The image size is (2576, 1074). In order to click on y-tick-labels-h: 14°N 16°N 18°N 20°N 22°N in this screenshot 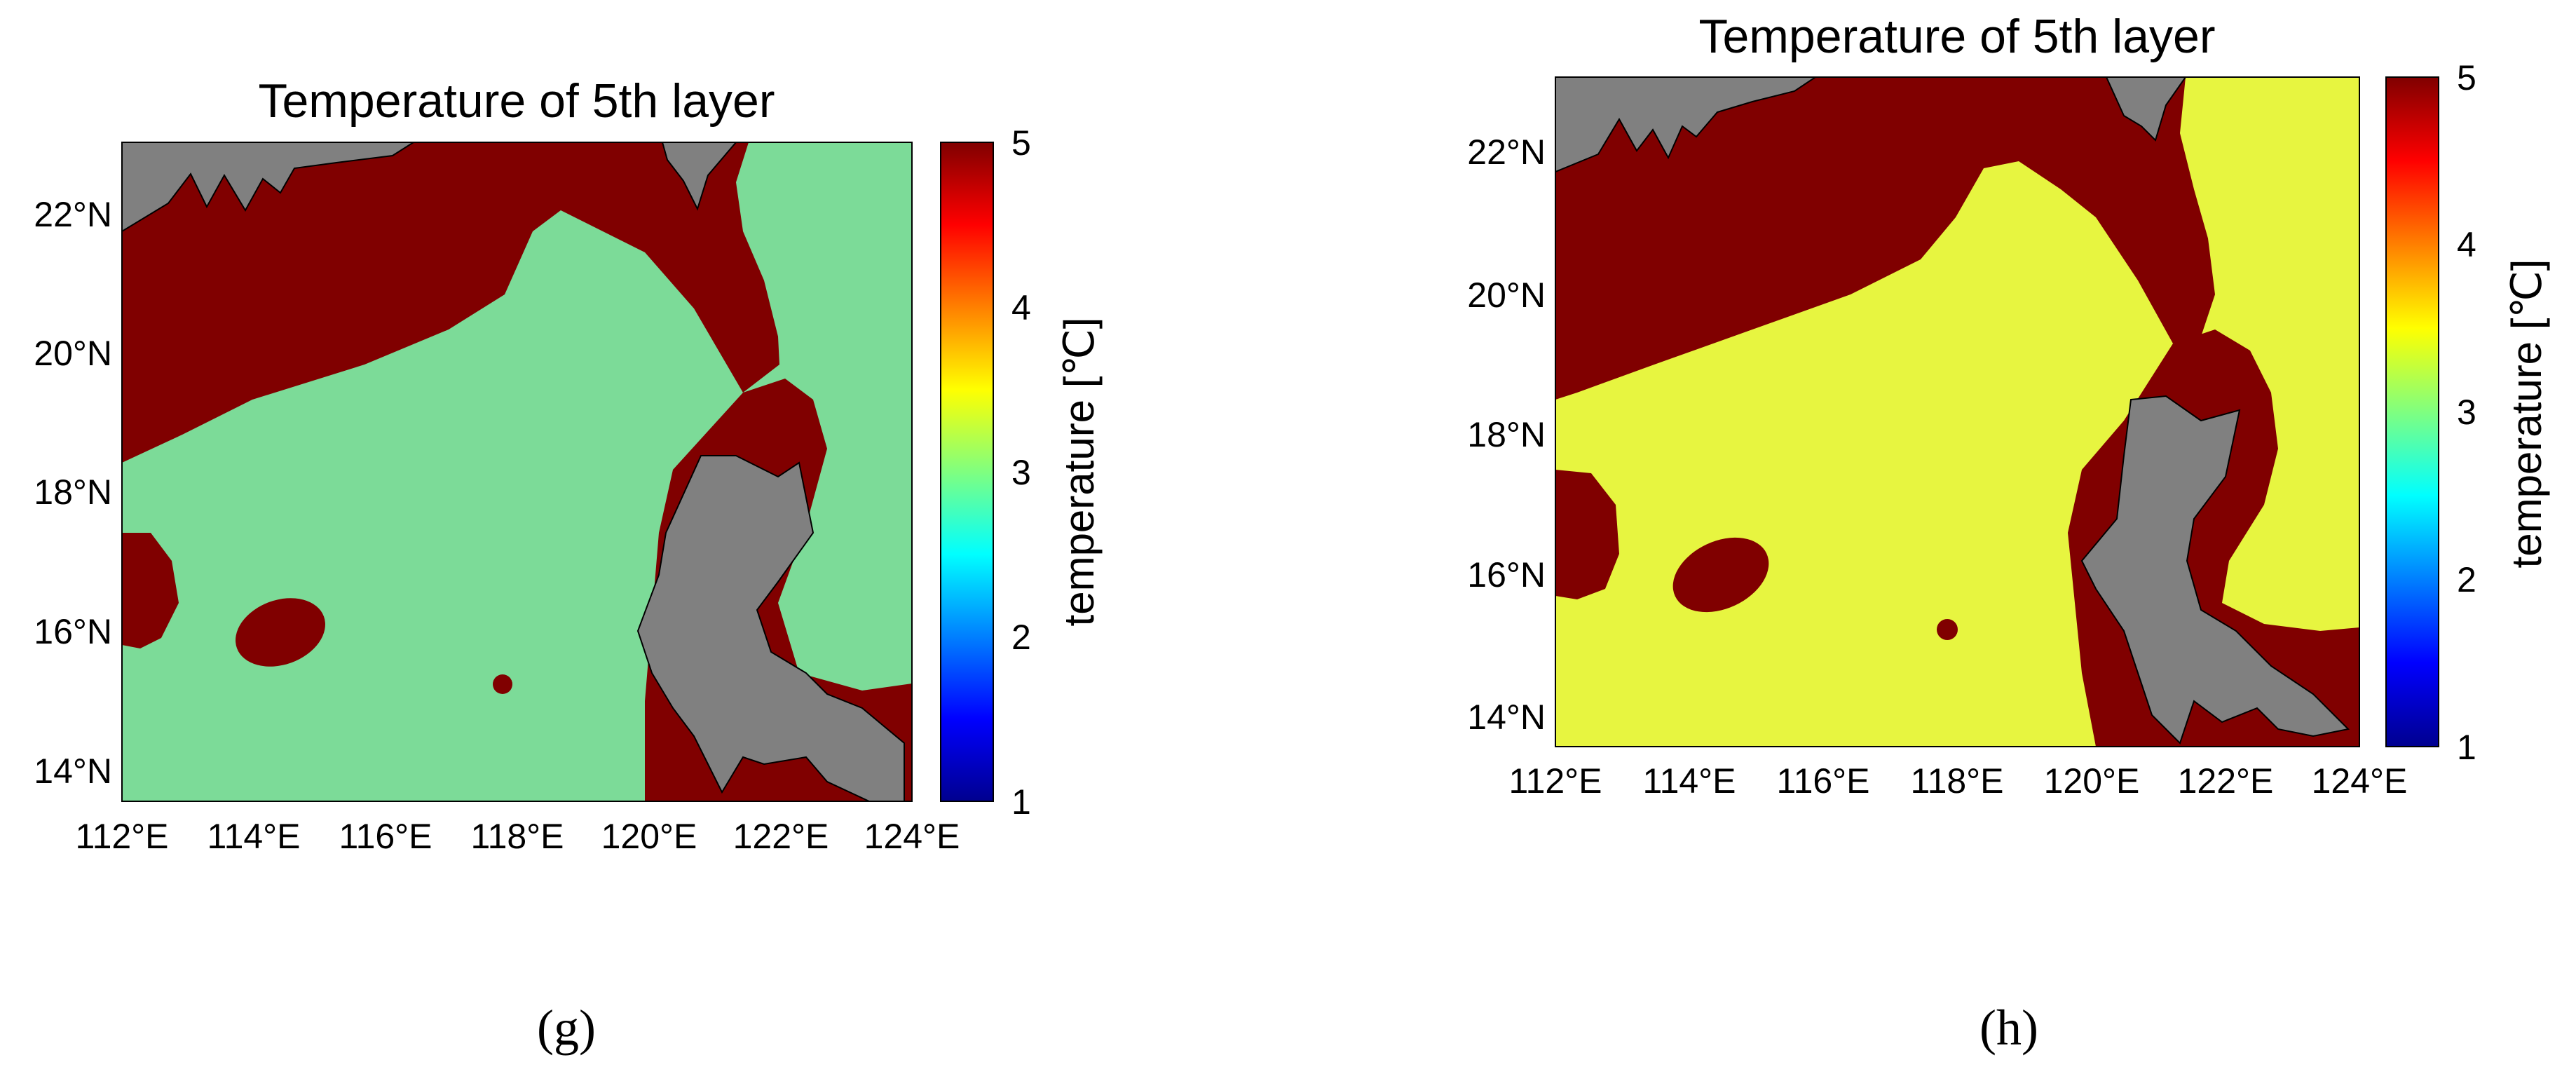, I will do `click(1506, 434)`.